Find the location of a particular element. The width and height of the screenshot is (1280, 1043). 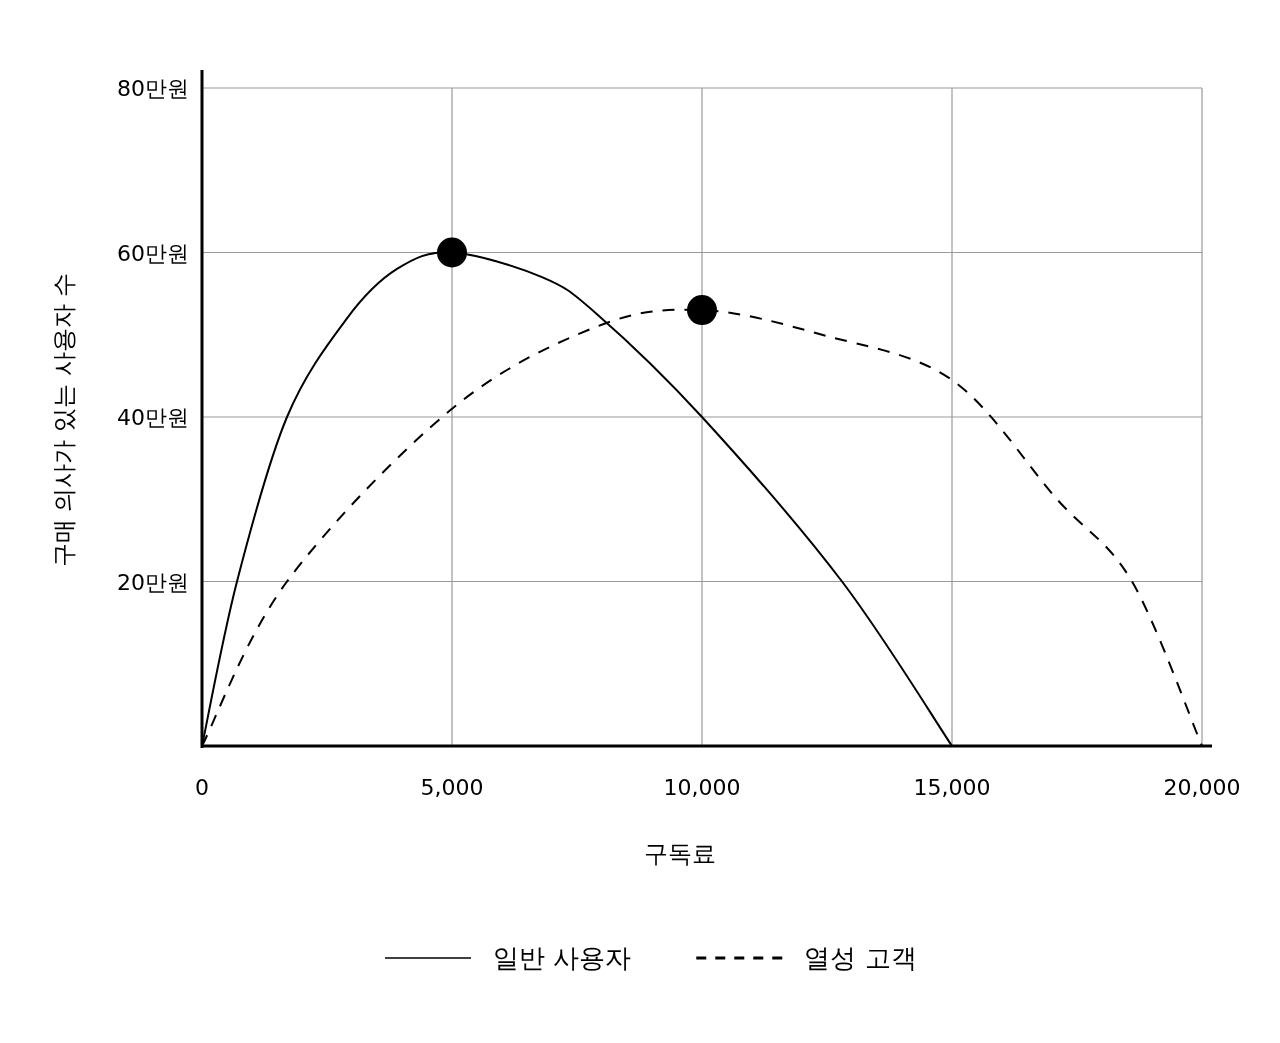

x-tick-label: 15,000 is located at coordinates (952, 787).